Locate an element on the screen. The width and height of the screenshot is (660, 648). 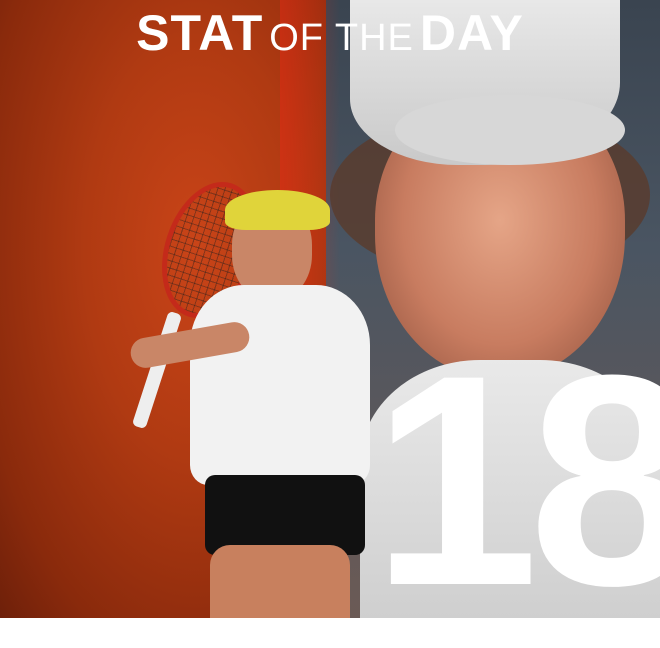
player-portrait-cap-brim is located at coordinates (510, 130).